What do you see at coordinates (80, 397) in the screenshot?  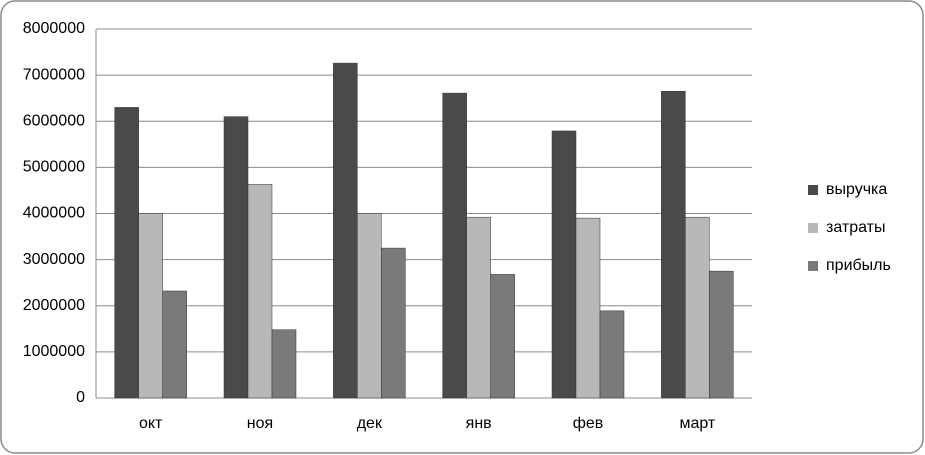 I see `y-tick-label: 0` at bounding box center [80, 397].